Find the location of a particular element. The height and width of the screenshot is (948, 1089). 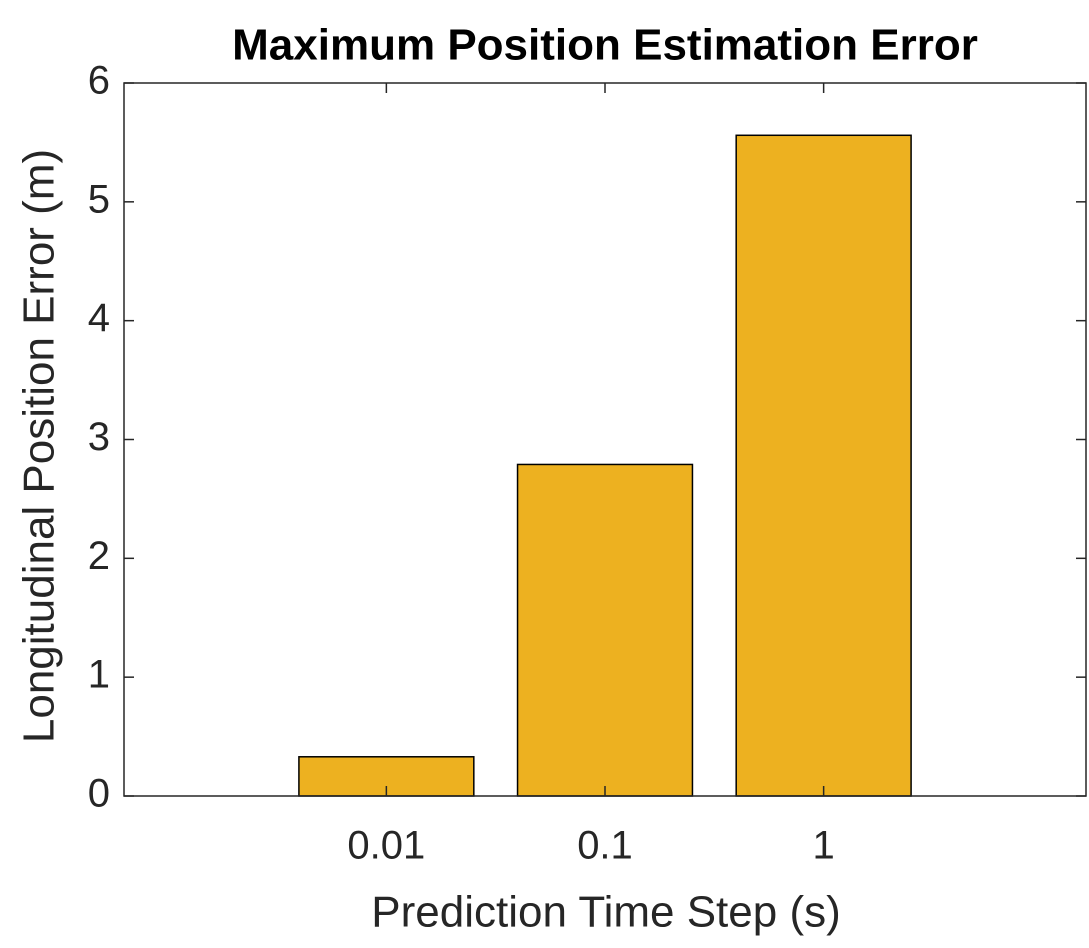

y-tick-label: 5 is located at coordinates (99, 199).